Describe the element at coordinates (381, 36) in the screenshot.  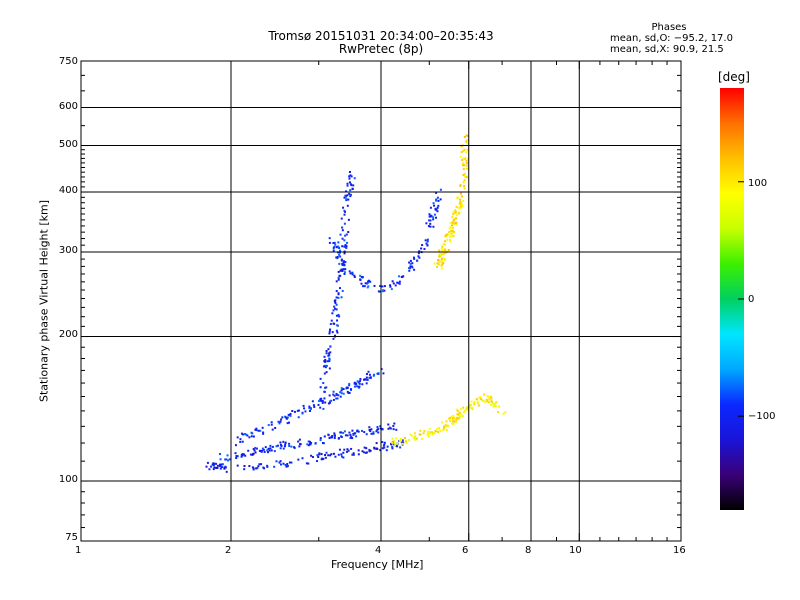
I see `chart-title: Tromsø 20151031 20:34:00–20:35:43` at that location.